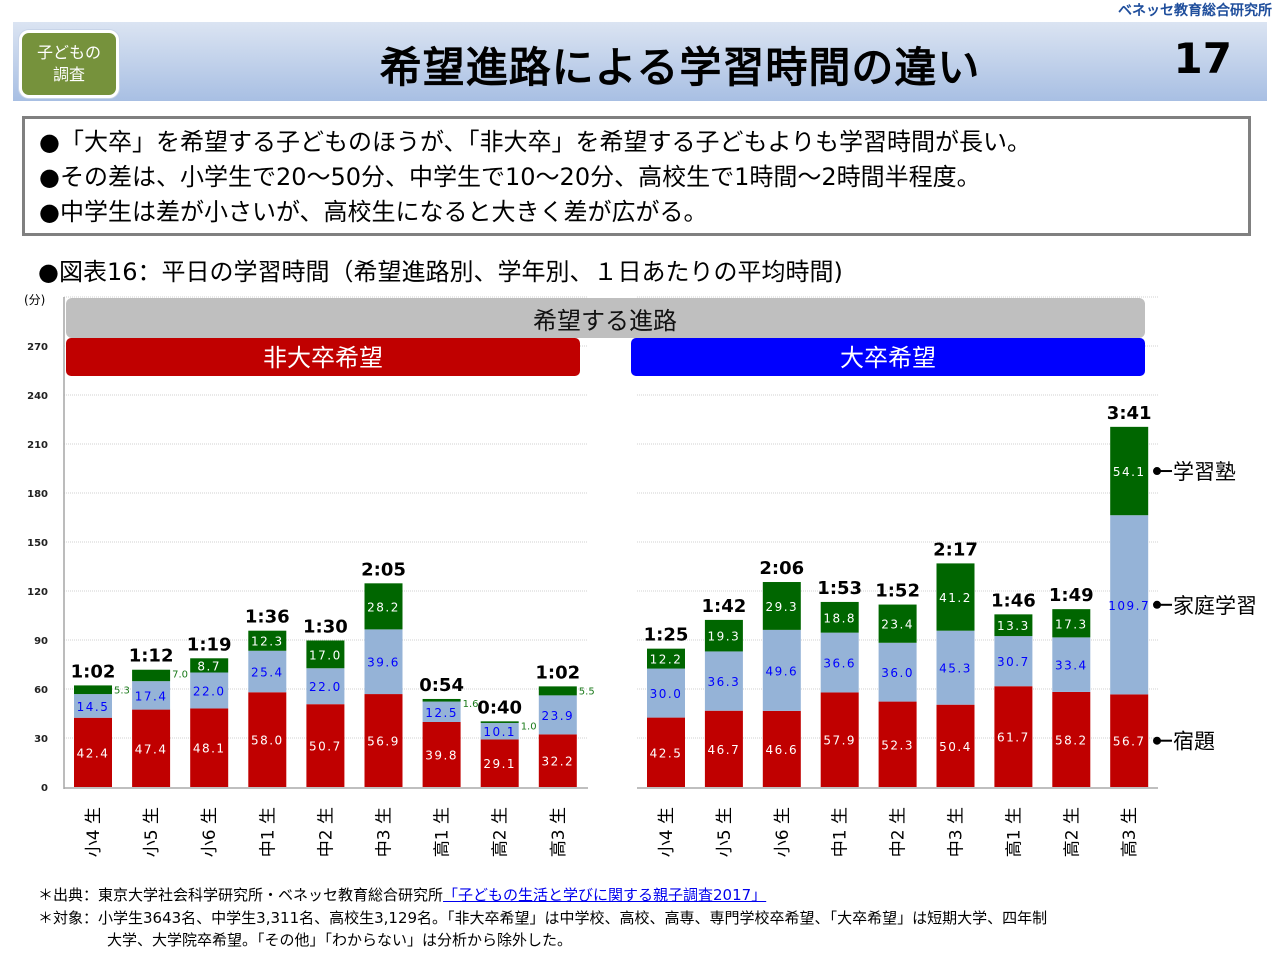 The width and height of the screenshot is (1280, 960). Describe the element at coordinates (1071, 595) in the screenshot. I see `total-label: 1:49` at that location.